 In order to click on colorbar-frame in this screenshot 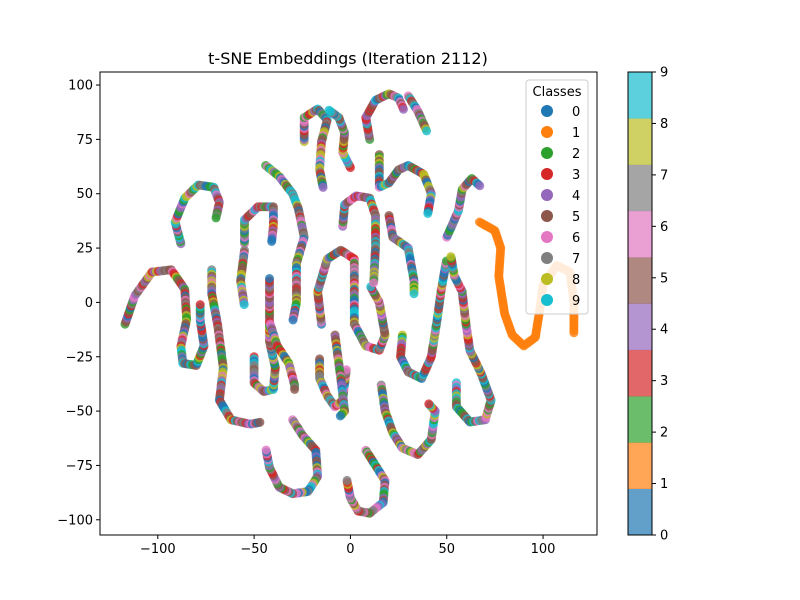, I will do `click(640, 303)`.